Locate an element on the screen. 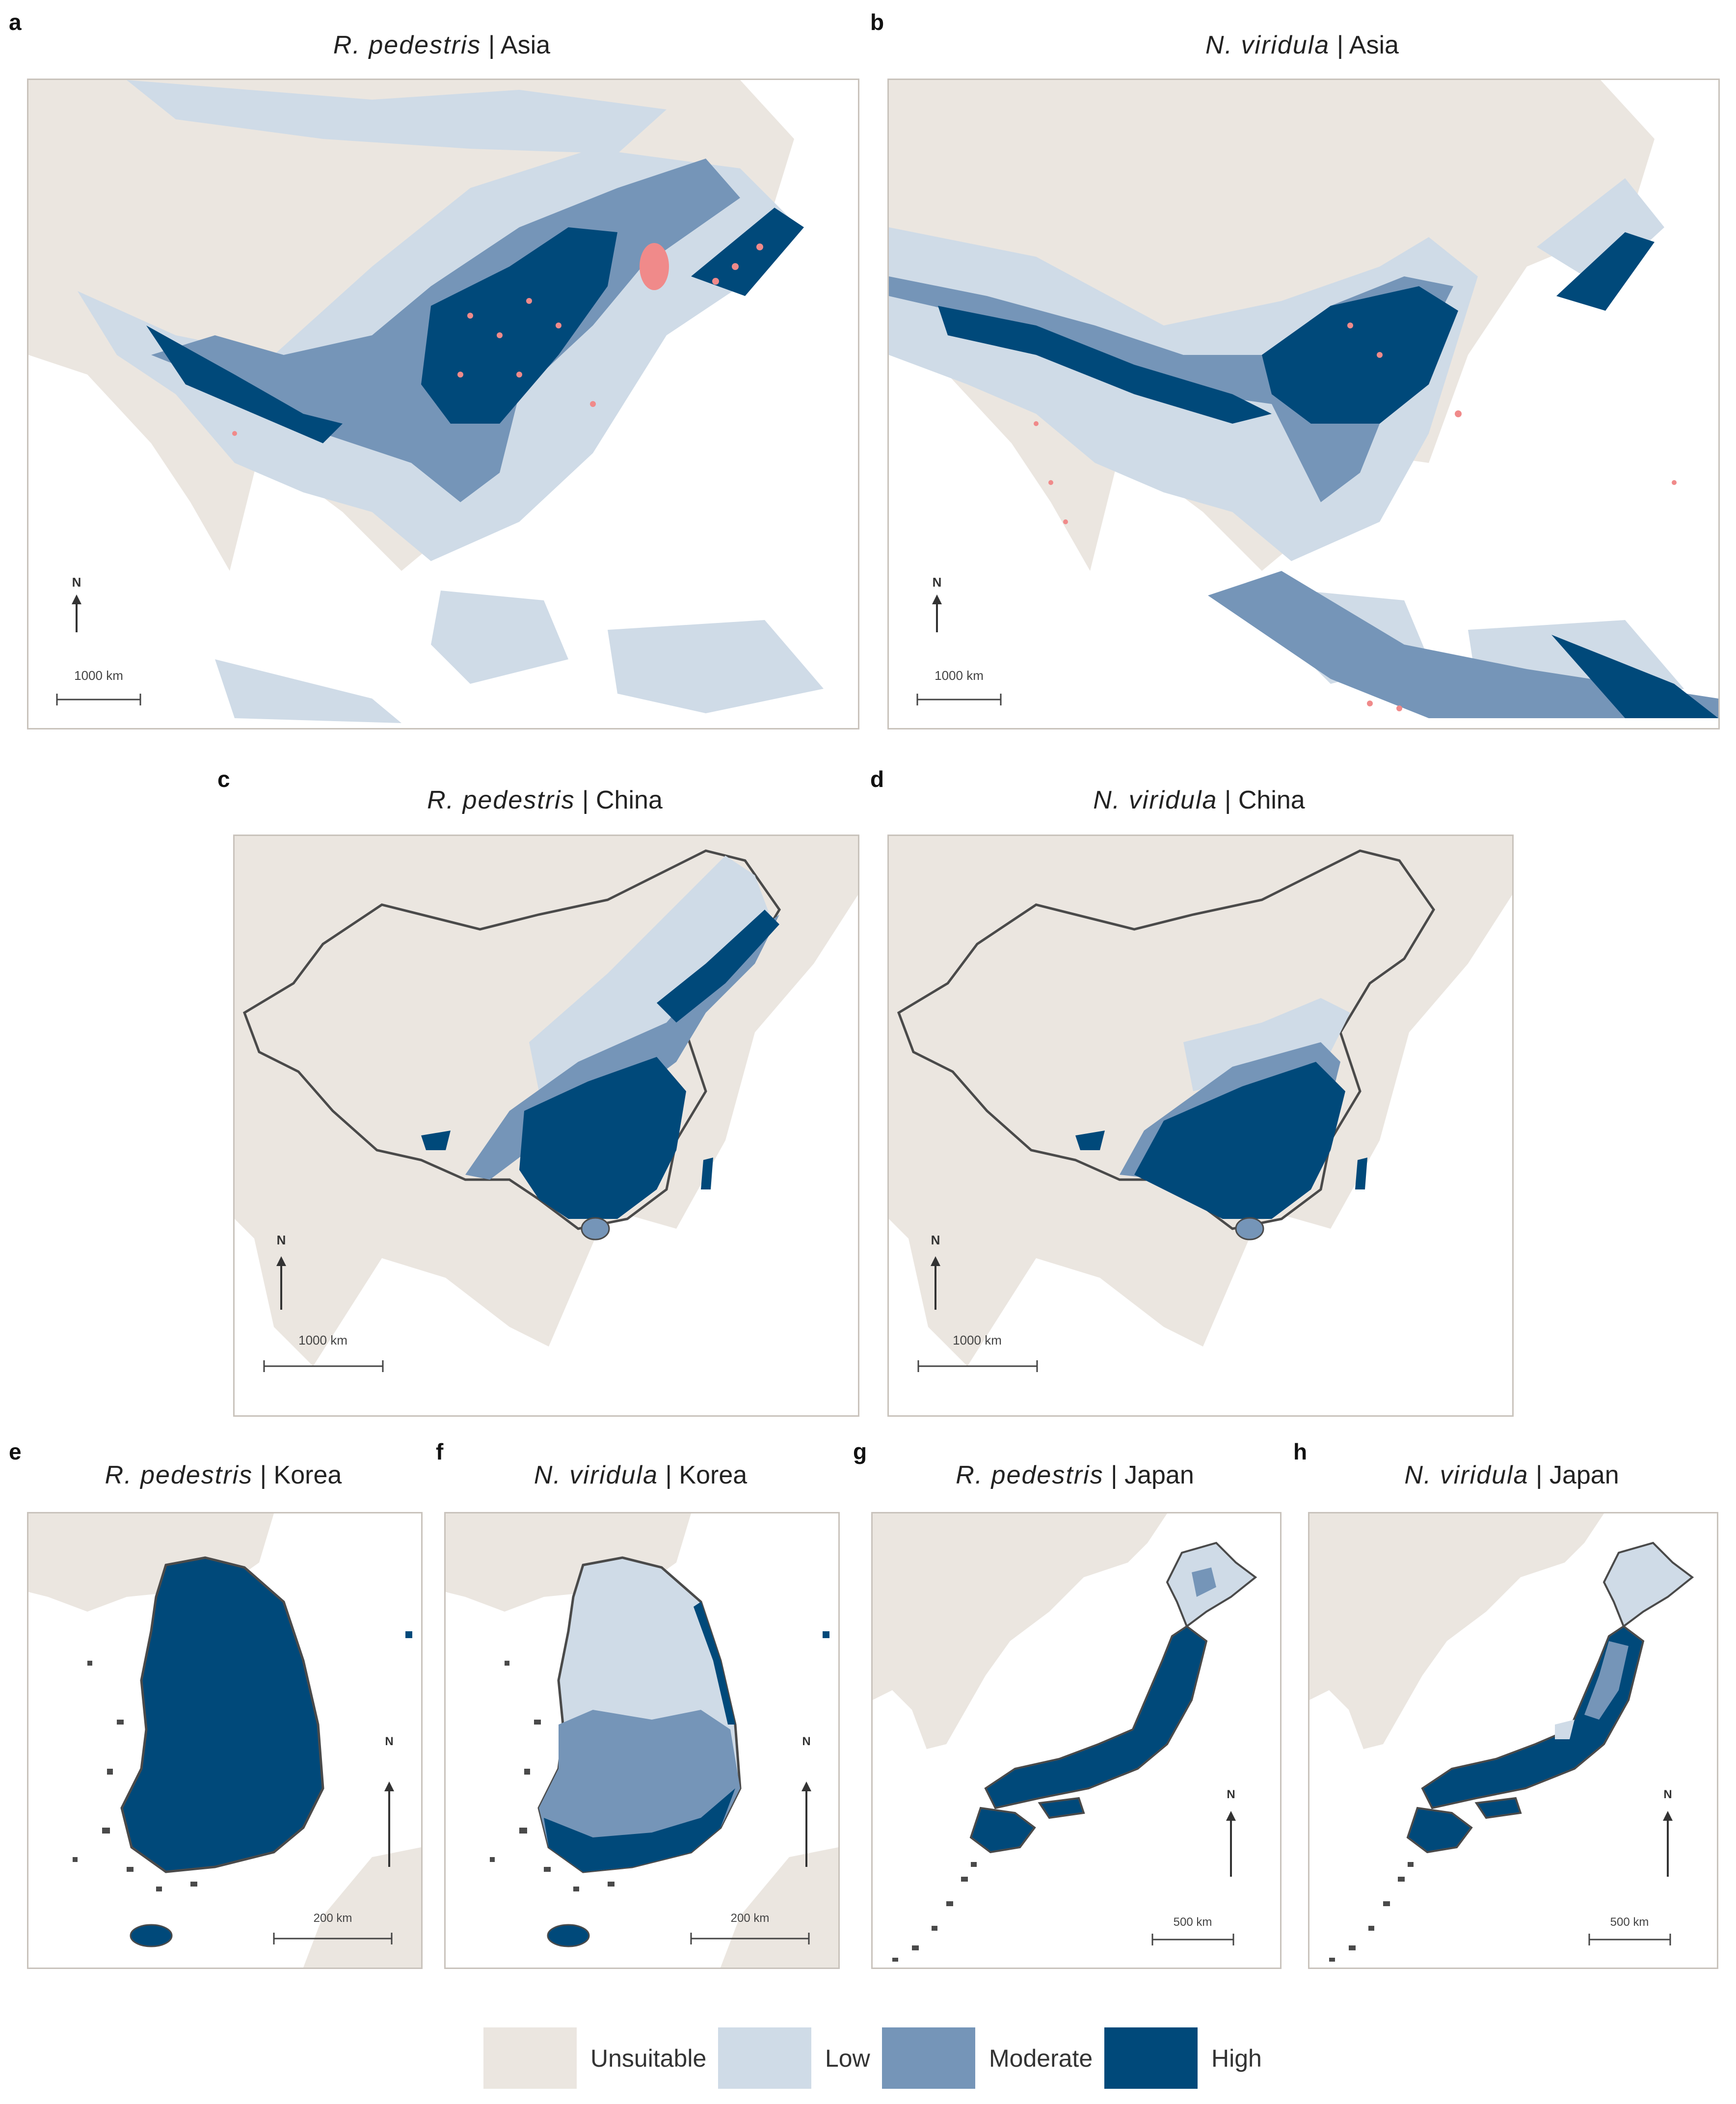 The image size is (1736, 2104). panel-letter-e: e is located at coordinates (15, 1451).